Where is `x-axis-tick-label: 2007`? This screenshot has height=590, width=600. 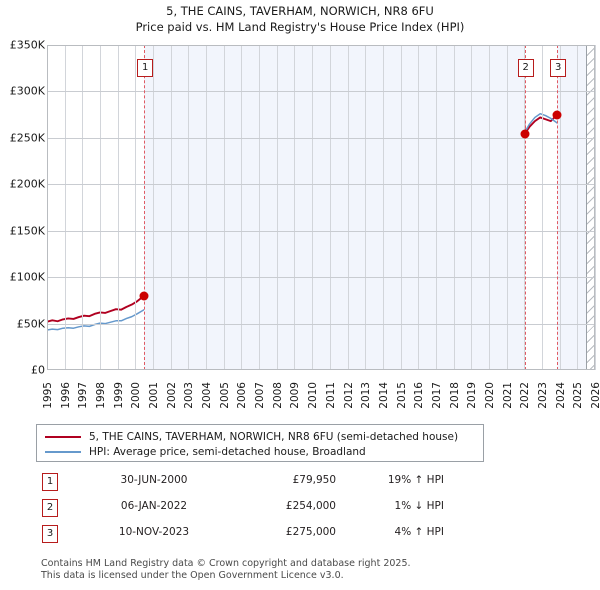 x-axis-tick-label: 2007 is located at coordinates (260, 395).